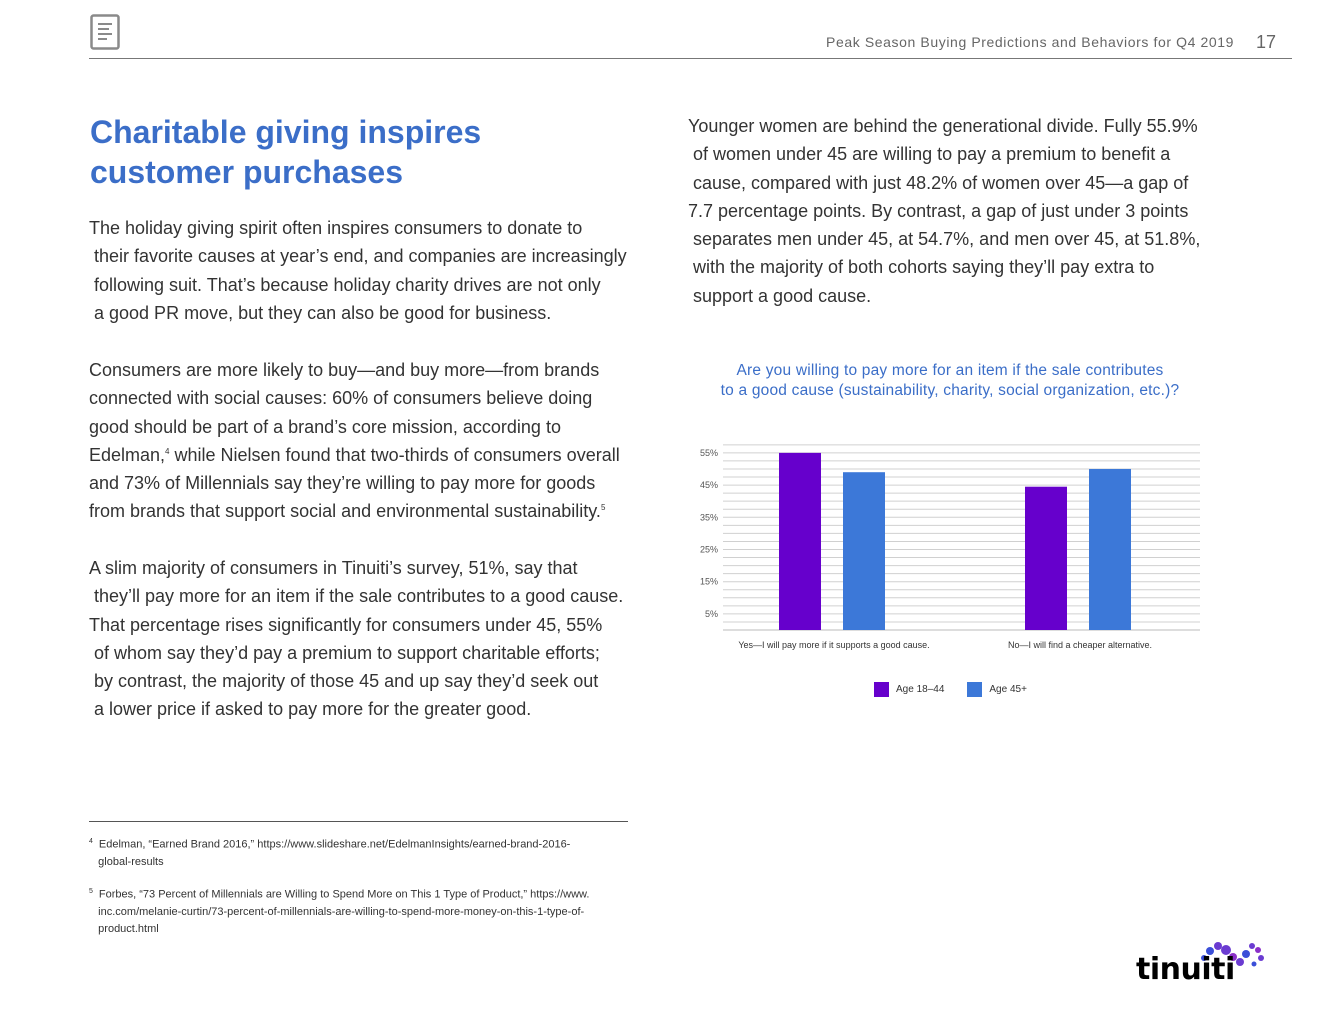  Describe the element at coordinates (1008, 689) in the screenshot. I see `legend-label: Age 45+` at that location.